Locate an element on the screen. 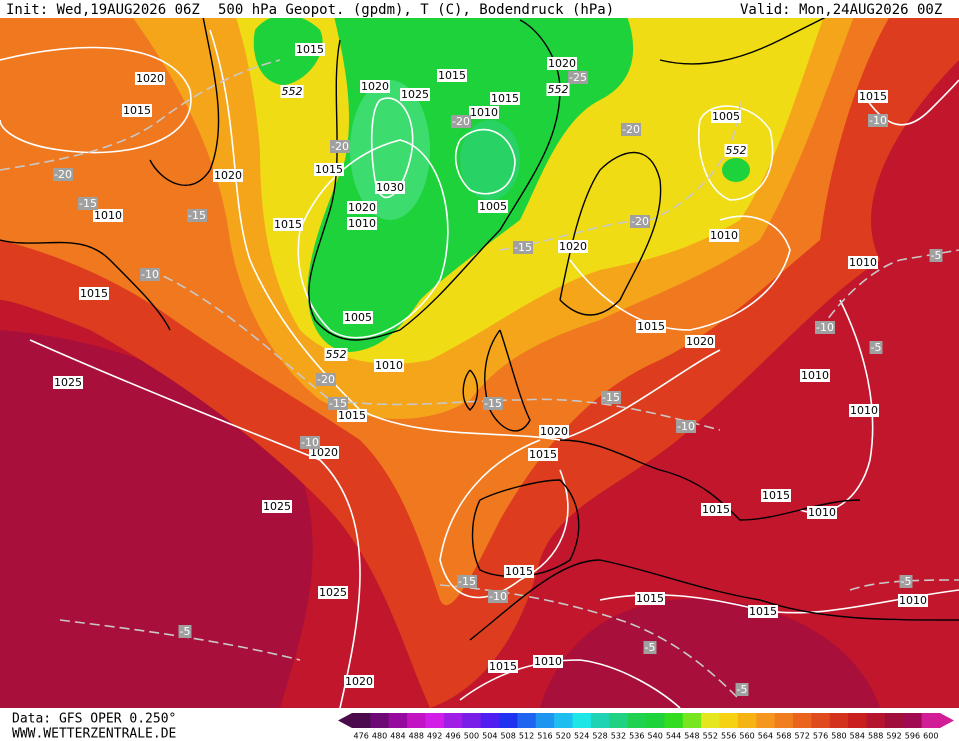 The width and height of the screenshot is (959, 741). colorbar-label: 588 is located at coordinates (875, 736).